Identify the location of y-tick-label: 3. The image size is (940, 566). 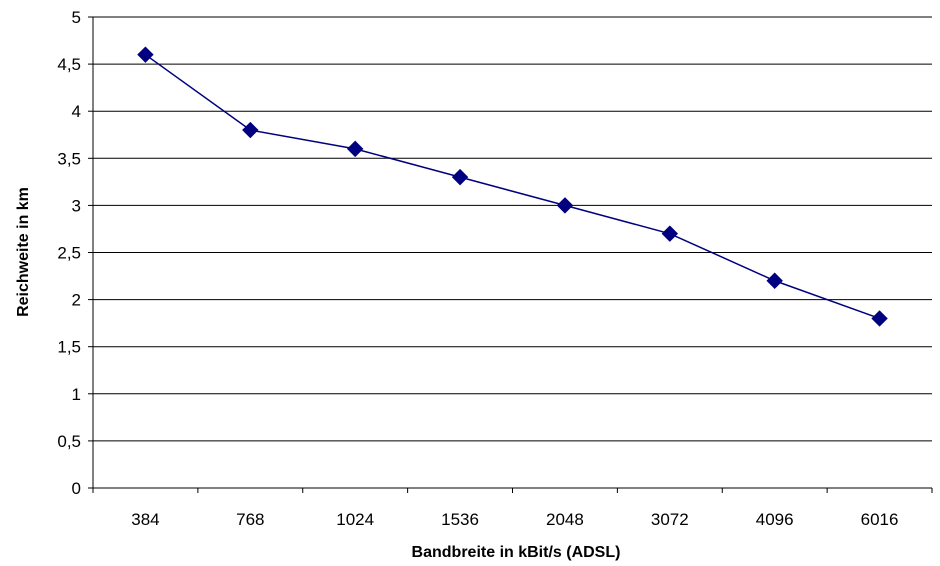
(76, 205).